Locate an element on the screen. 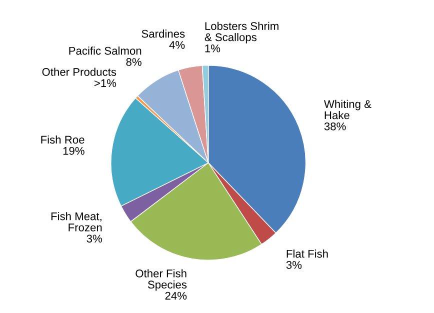 The height and width of the screenshot is (313, 434). slice-label: Fish Roe is located at coordinates (62, 139).